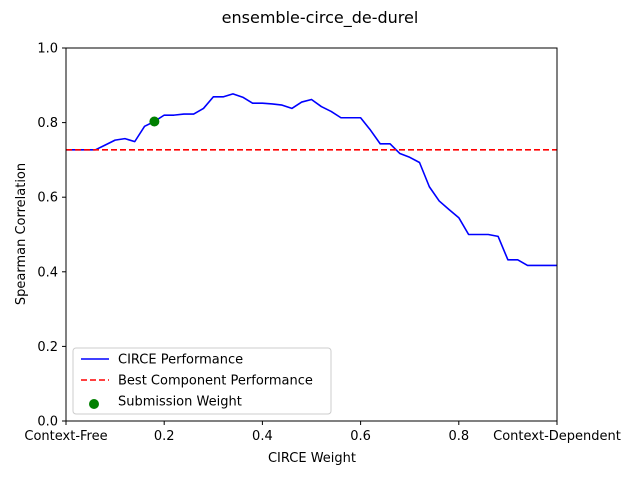 This screenshot has height=480, width=640. What do you see at coordinates (47, 198) in the screenshot?
I see `y-tick-label: 0.6` at bounding box center [47, 198].